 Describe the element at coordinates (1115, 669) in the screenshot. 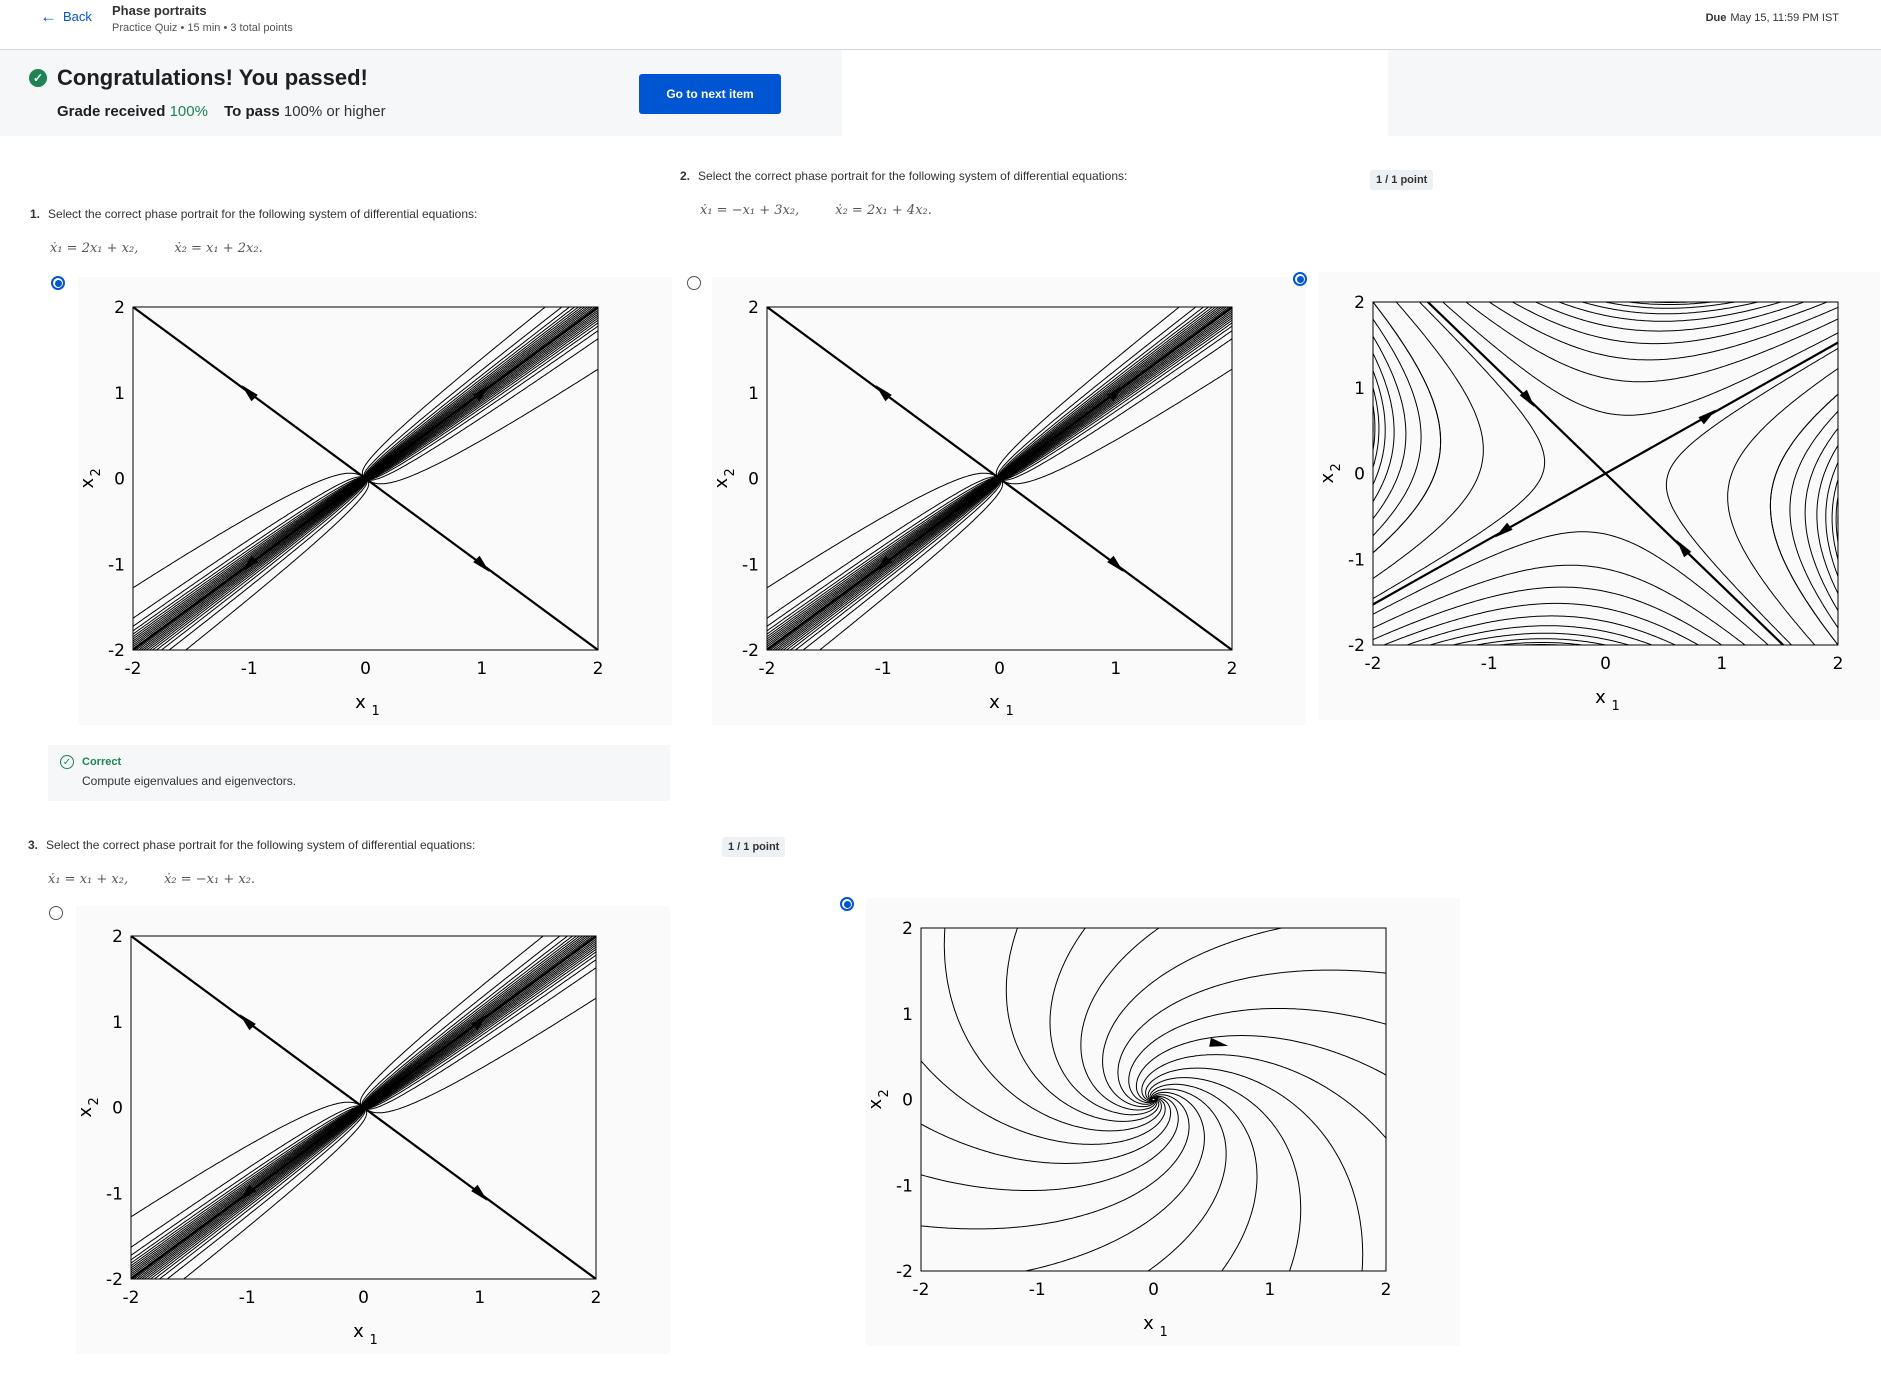

I see `x-tick-label: 1` at that location.